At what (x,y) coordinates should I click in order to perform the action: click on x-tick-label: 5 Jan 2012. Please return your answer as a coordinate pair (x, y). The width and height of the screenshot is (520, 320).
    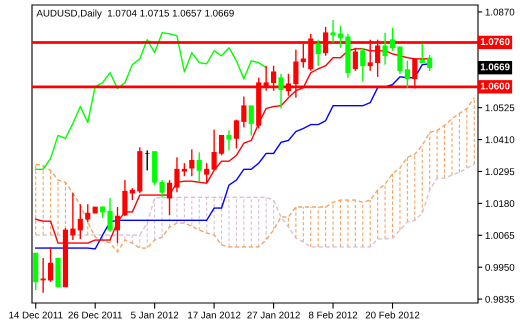
    Looking at the image, I should click on (154, 315).